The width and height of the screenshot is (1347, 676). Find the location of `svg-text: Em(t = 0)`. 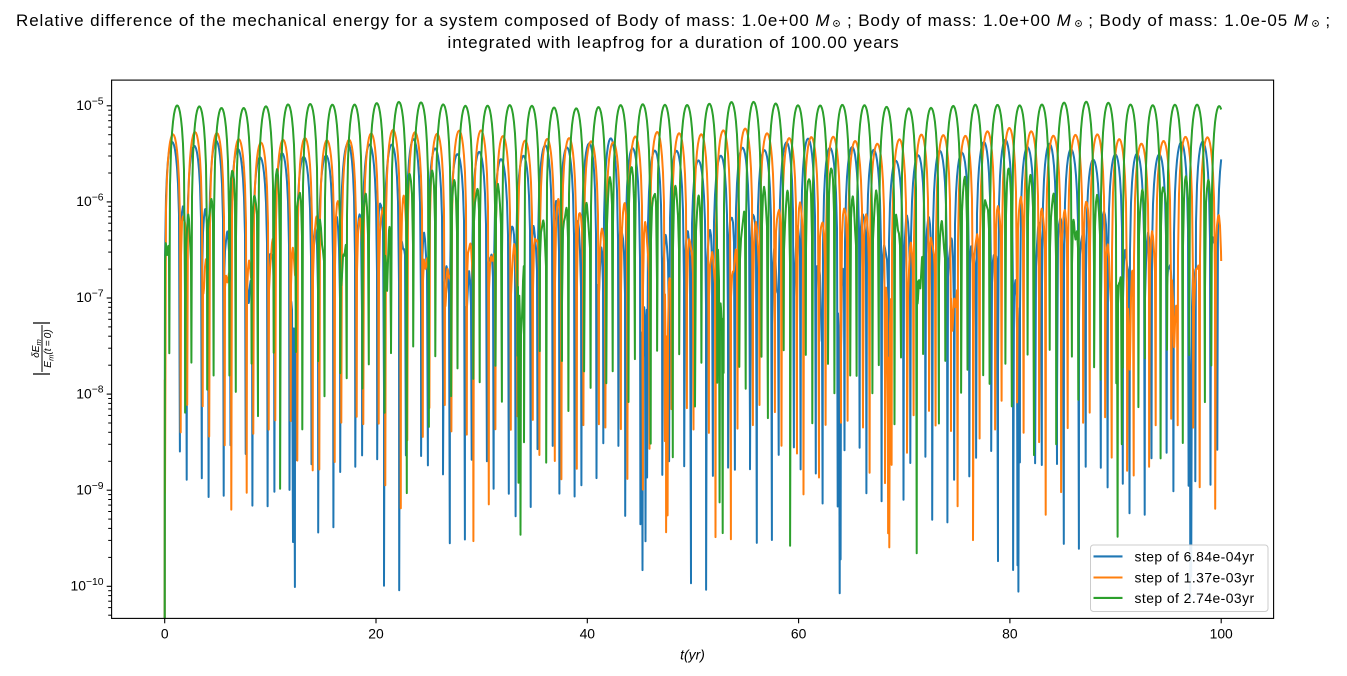

svg-text: Em(t = 0) is located at coordinates (49, 348).